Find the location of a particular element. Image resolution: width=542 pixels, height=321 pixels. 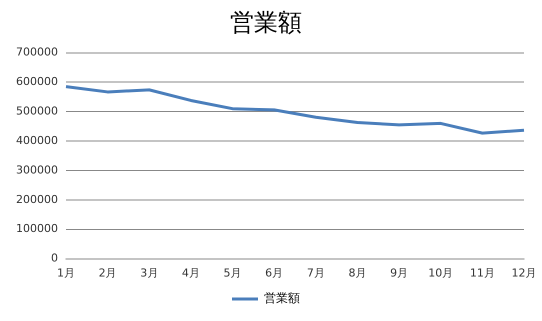

x-tick-label: 3月 is located at coordinates (149, 273).